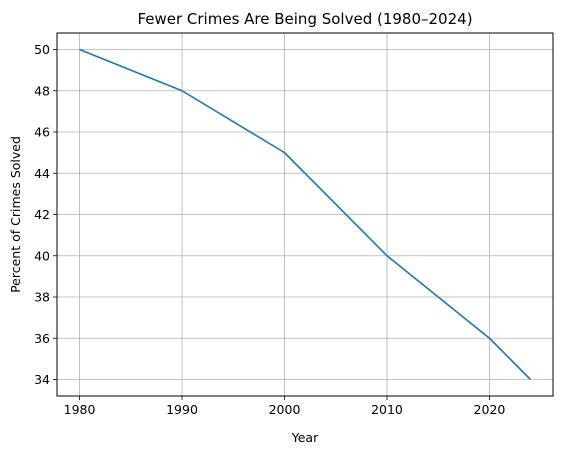  Describe the element at coordinates (15, 214) in the screenshot. I see `y-axis-label: Percent of Crimes Solved` at that location.